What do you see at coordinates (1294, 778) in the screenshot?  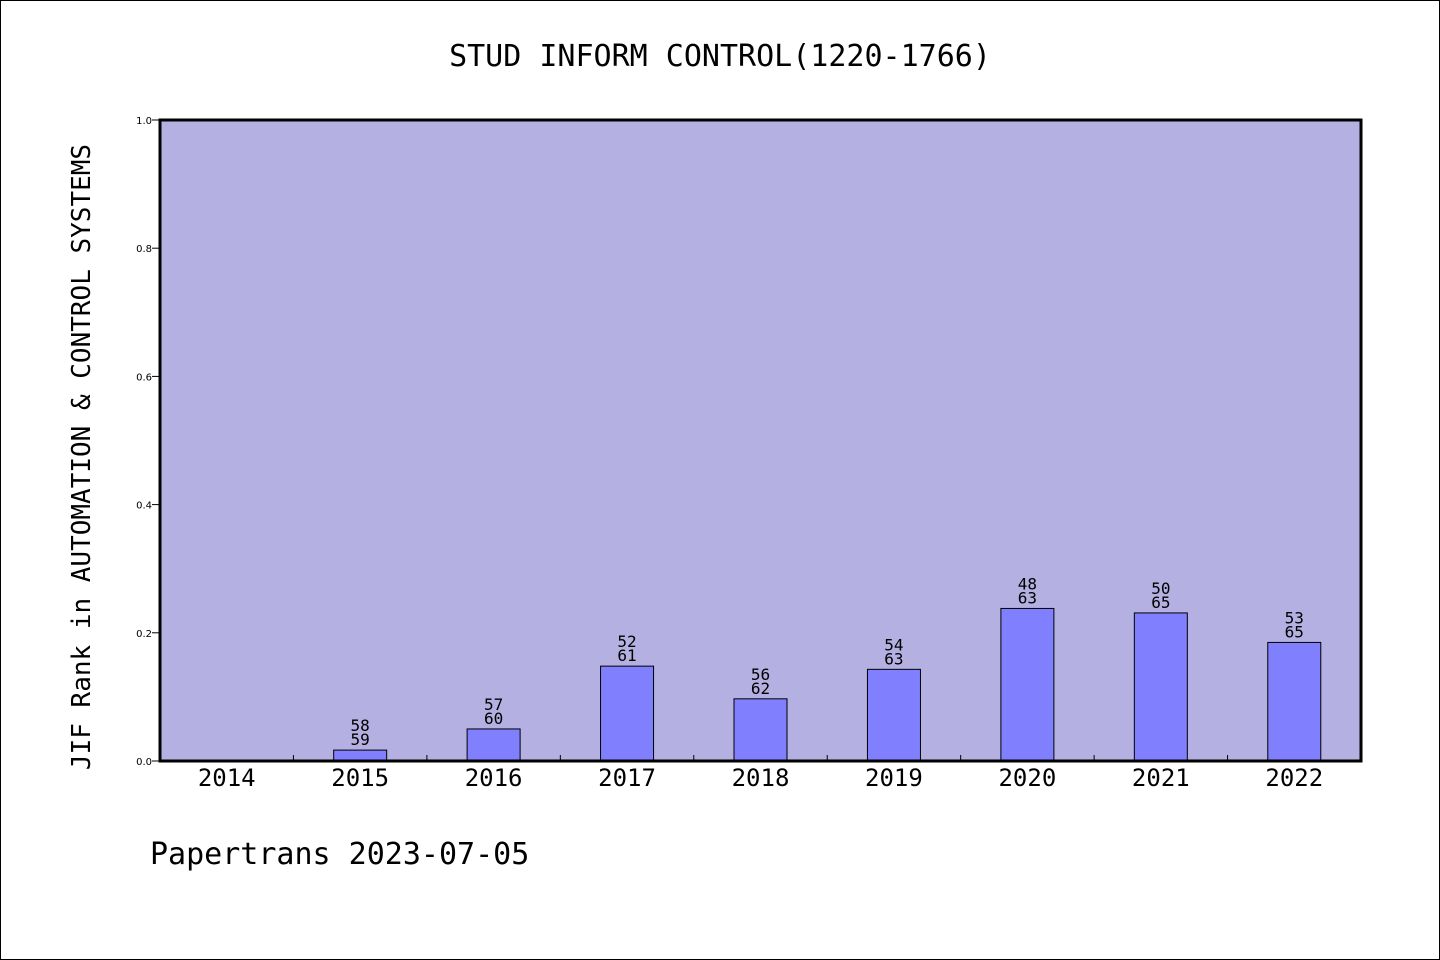 I see `x-tick-label: 2022` at bounding box center [1294, 778].